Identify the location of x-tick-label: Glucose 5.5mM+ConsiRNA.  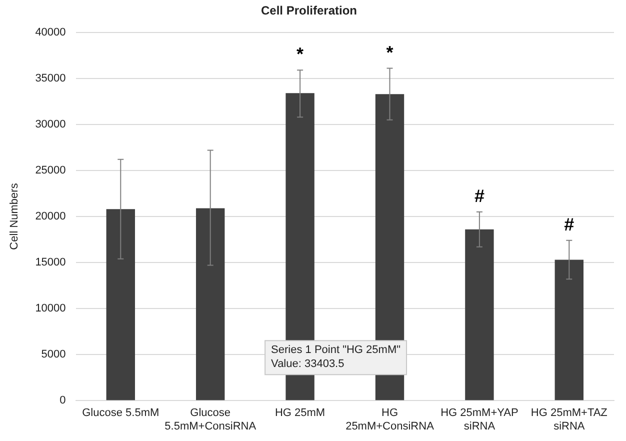
(210, 419).